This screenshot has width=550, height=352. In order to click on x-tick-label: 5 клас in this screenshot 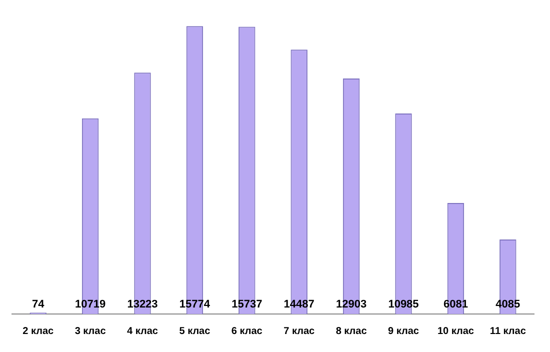, I will do `click(195, 331)`.